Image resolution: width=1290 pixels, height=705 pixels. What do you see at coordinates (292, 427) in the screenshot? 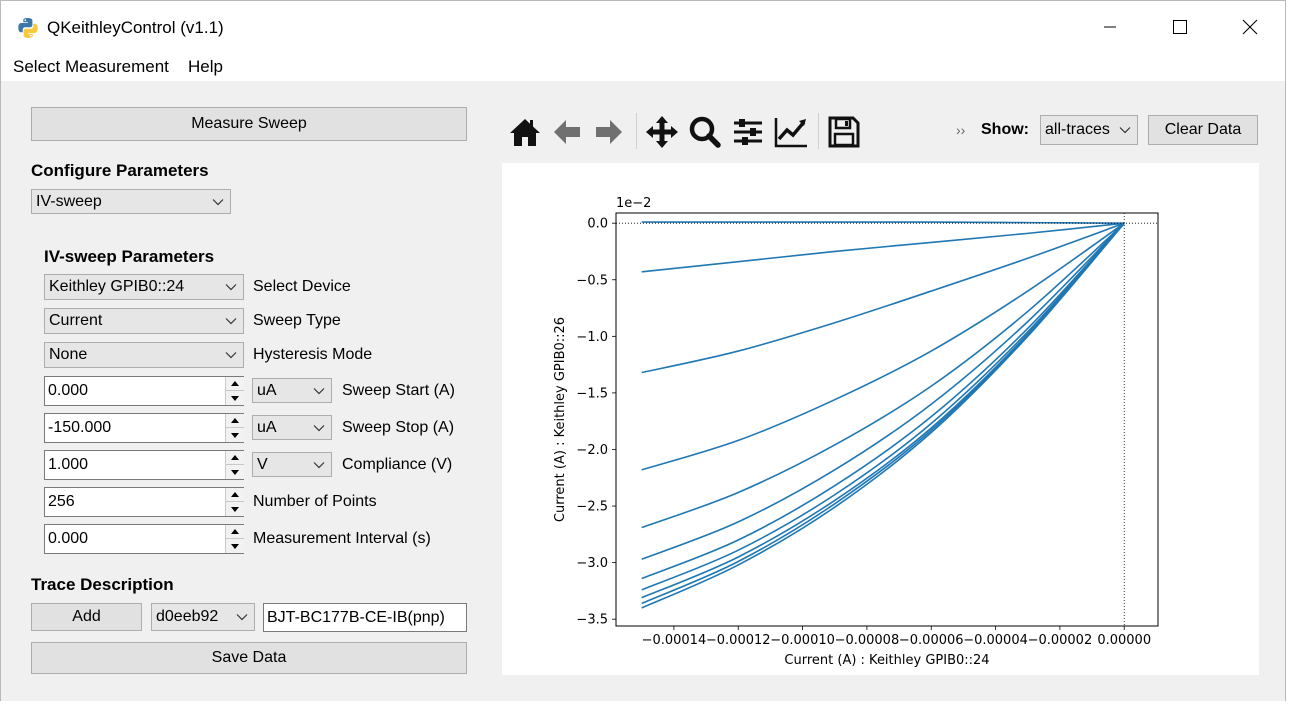
I see `sweep-stop-unit-combo: uA` at bounding box center [292, 427].